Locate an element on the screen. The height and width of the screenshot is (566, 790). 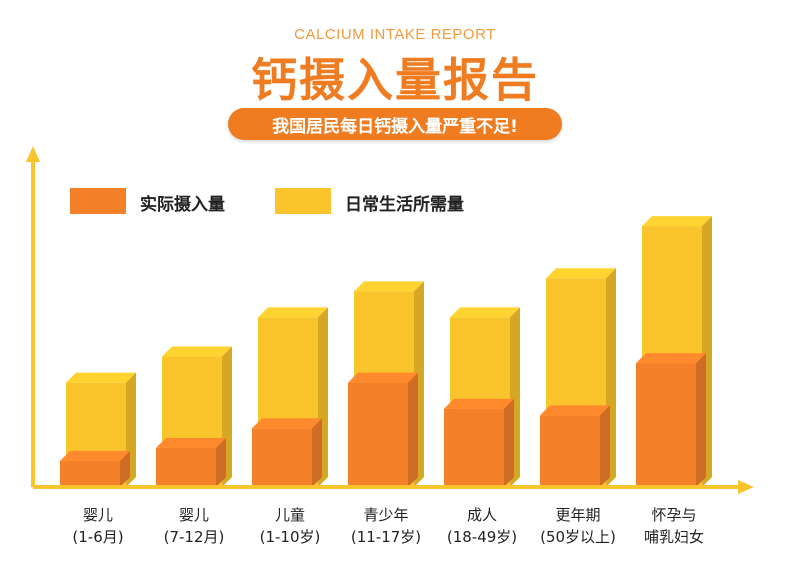
x-tick-label-line2: (7-12月) is located at coordinates (194, 537).